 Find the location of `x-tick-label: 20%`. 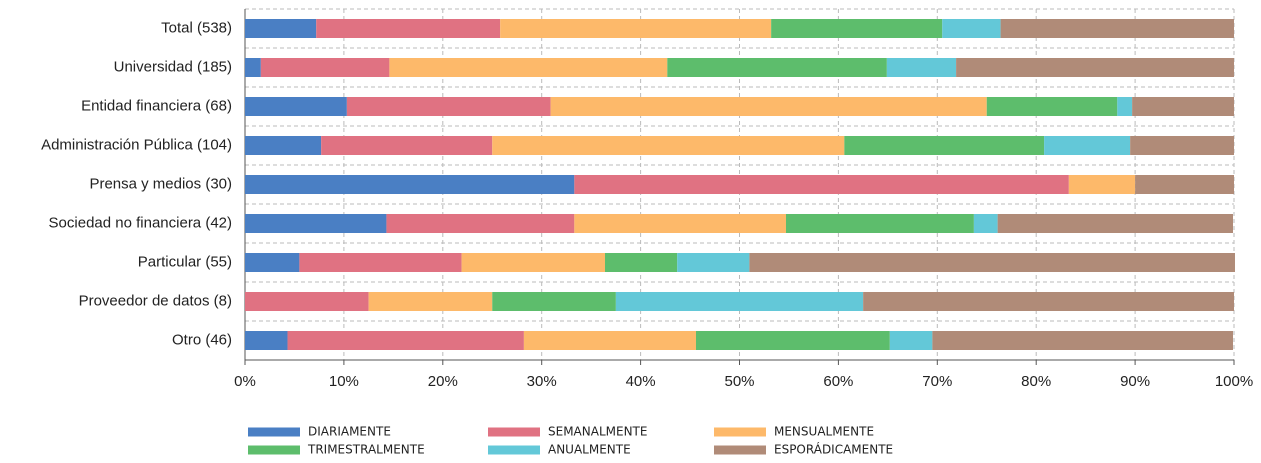

x-tick-label: 20% is located at coordinates (443, 381).